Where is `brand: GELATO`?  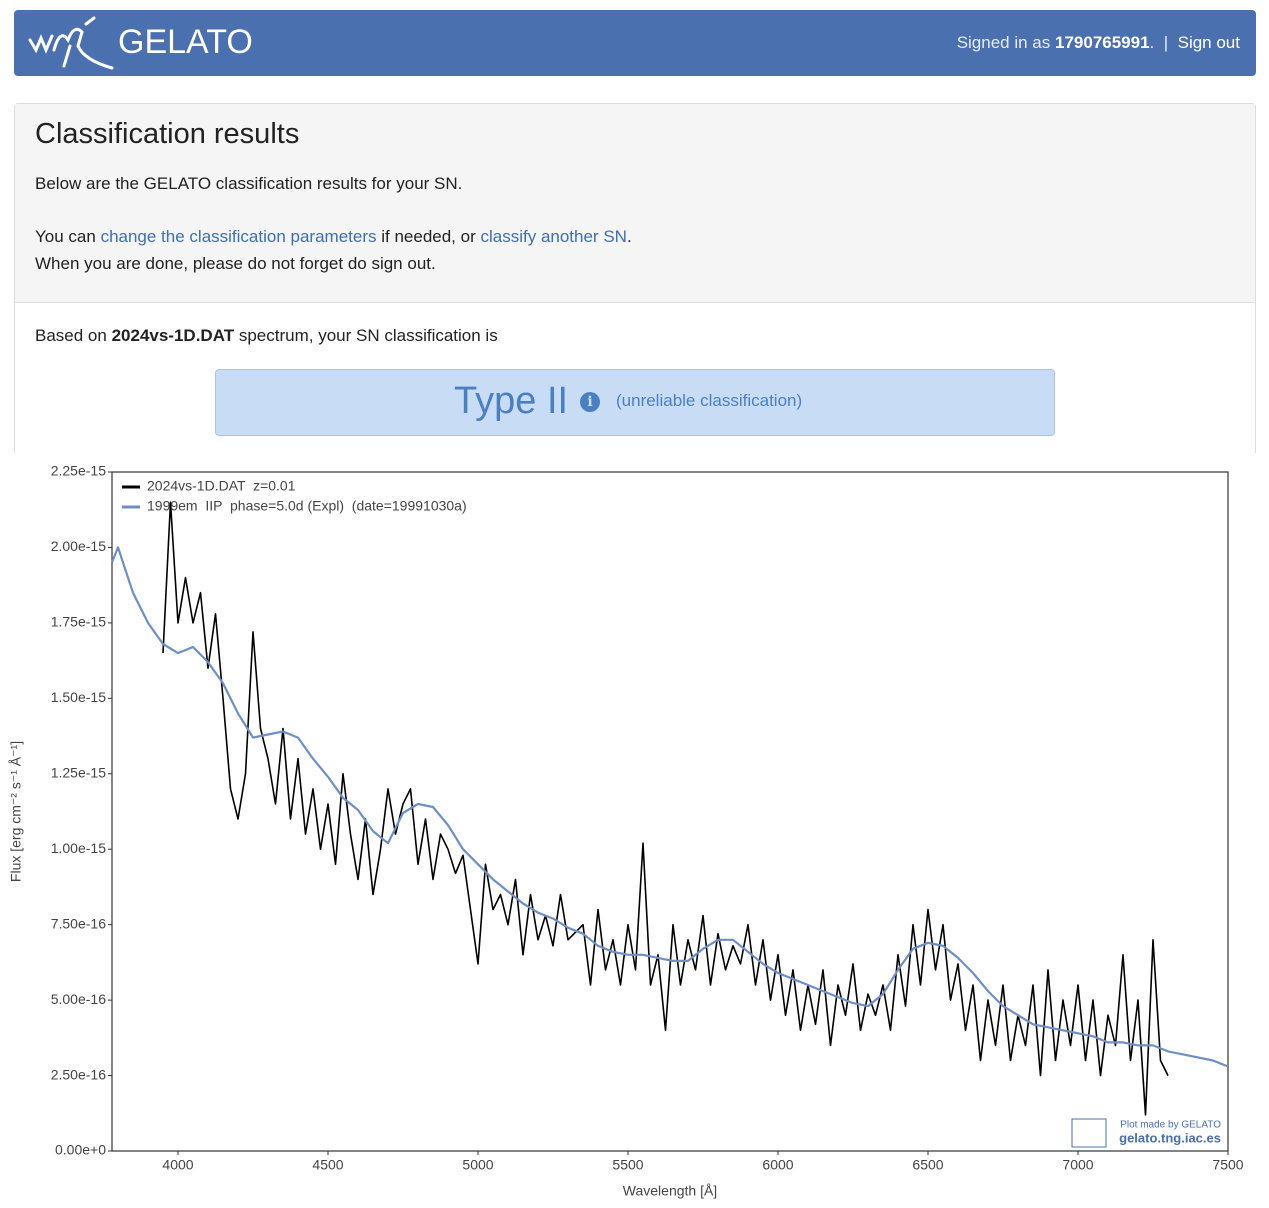
brand: GELATO is located at coordinates (185, 42).